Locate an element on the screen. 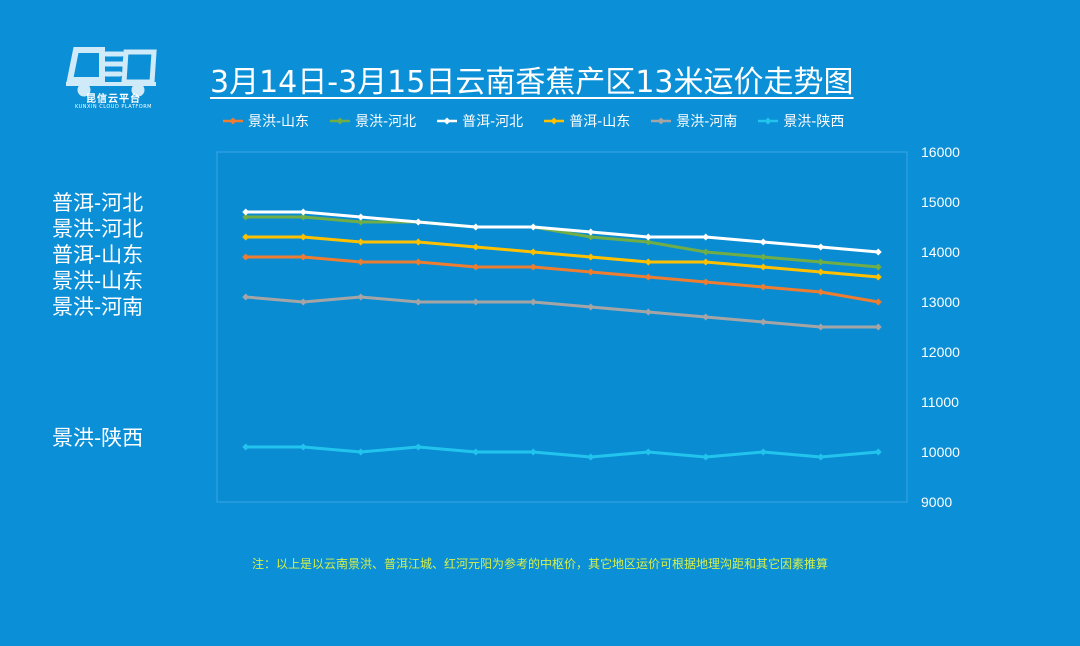 This screenshot has width=1080, height=646. legend-item: 景洪-山东 is located at coordinates (265, 121).